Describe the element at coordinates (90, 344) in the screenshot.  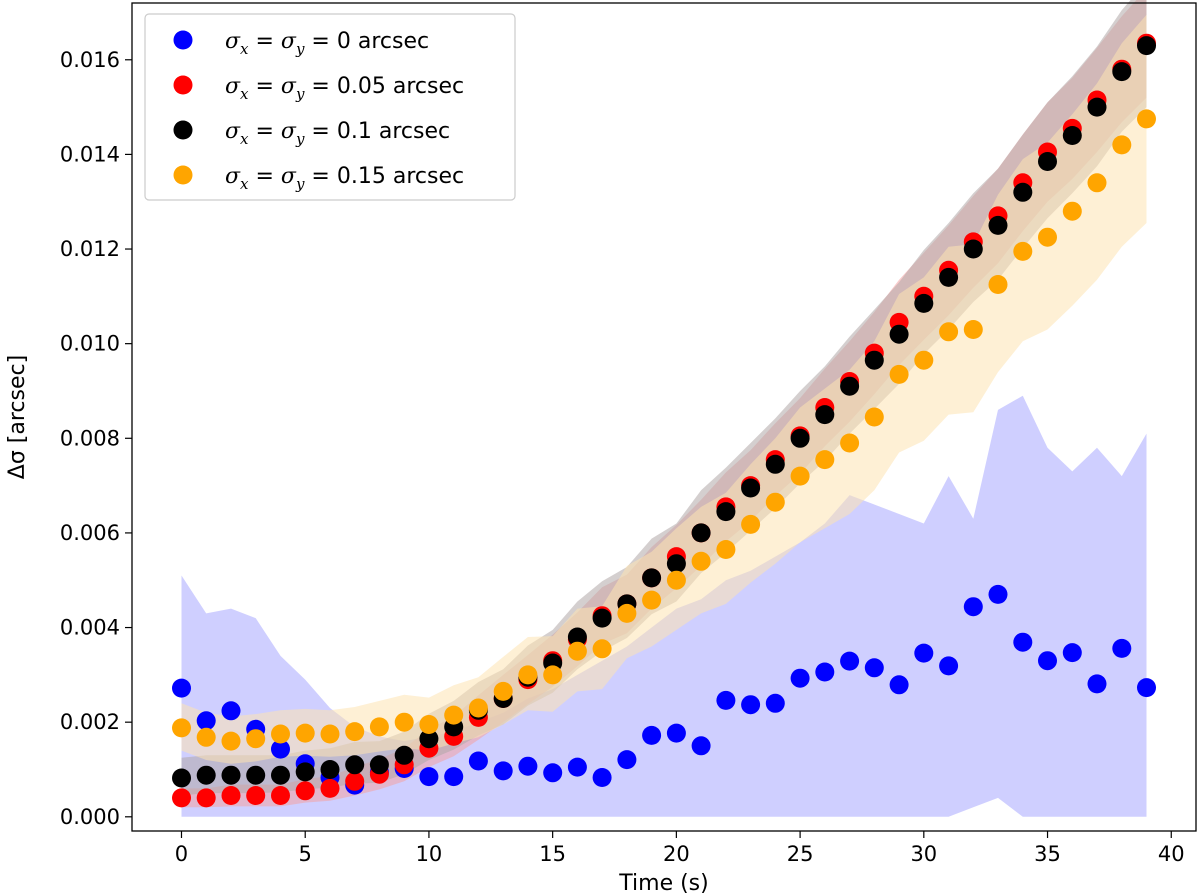
I see `y-tick-label: 0.010` at that location.